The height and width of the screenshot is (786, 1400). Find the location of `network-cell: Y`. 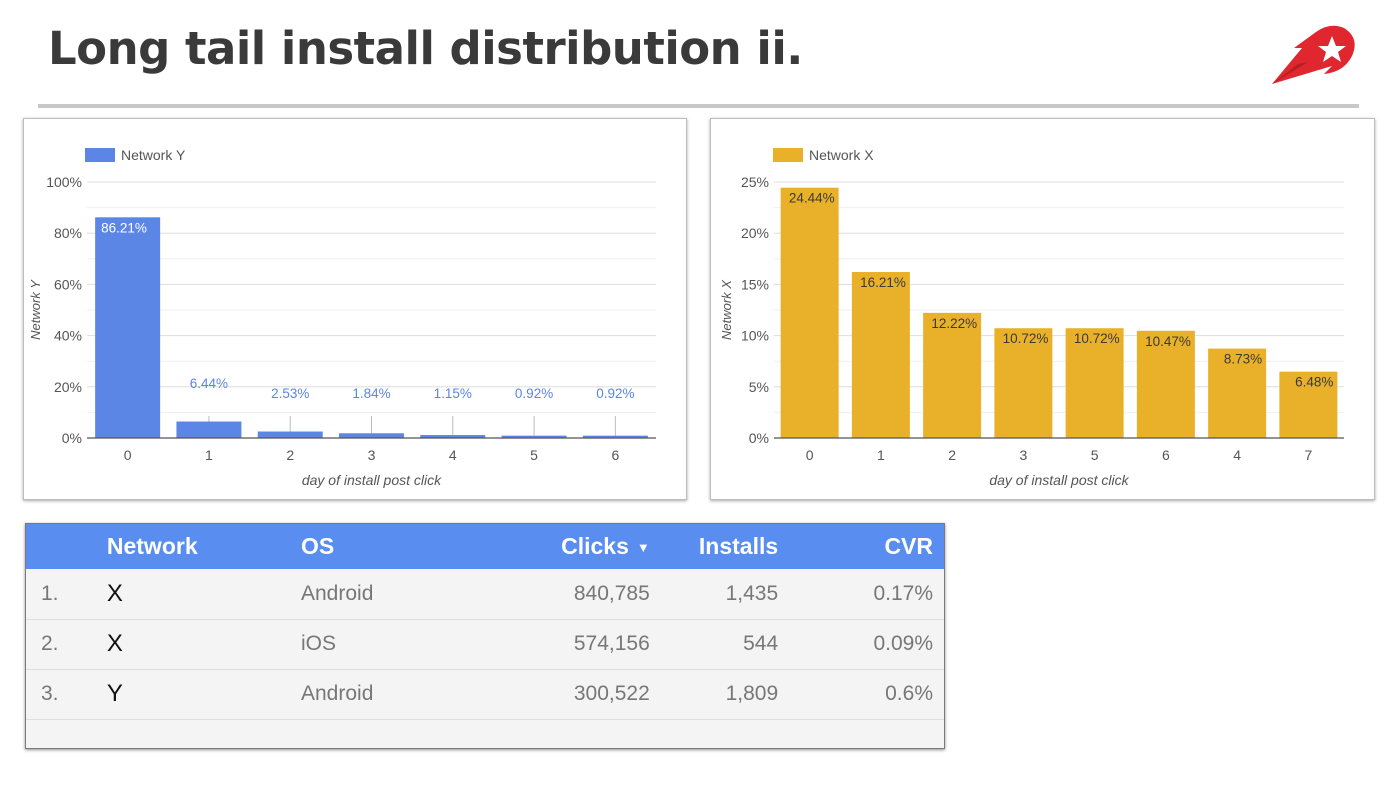

network-cell: Y is located at coordinates (114, 693).